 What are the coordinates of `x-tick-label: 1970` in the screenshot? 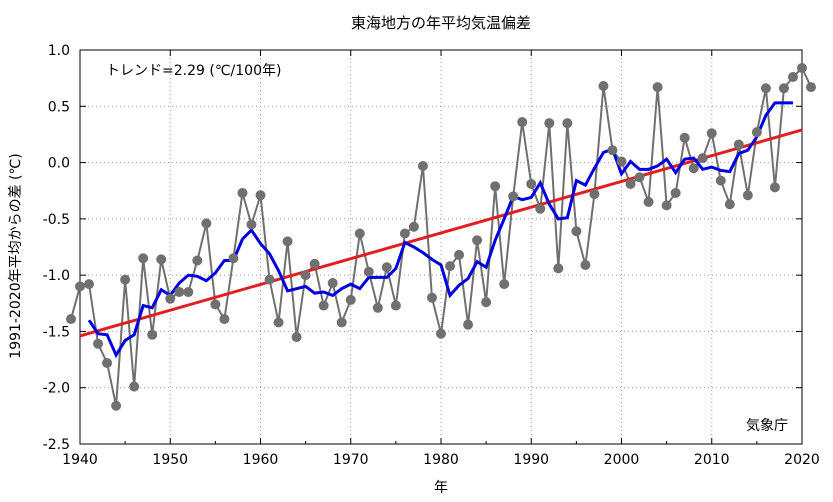 It's located at (351, 460).